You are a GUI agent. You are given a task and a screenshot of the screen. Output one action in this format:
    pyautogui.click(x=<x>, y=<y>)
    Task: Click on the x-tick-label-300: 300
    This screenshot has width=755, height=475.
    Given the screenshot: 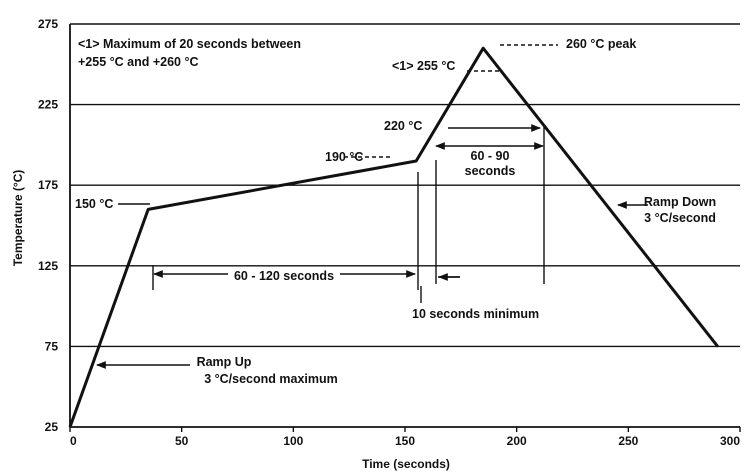 What is the action you would take?
    pyautogui.click(x=730, y=441)
    